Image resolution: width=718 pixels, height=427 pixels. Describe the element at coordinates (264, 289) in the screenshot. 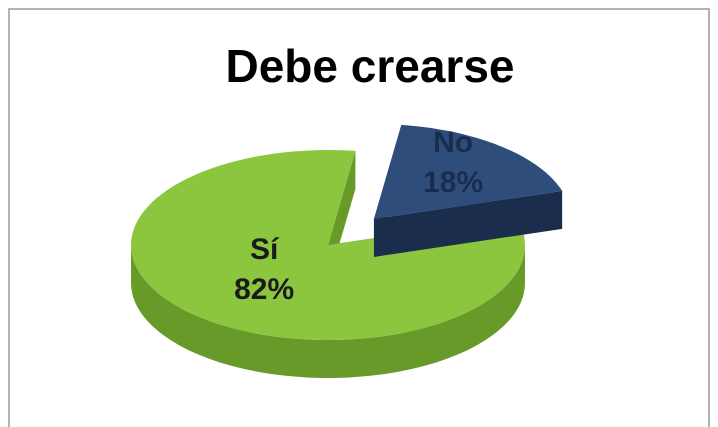

I see `value-label: 82%` at that location.